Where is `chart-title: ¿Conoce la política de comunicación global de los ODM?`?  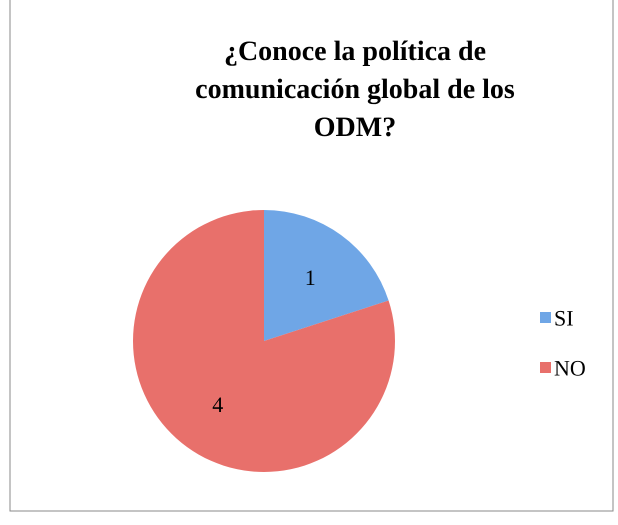
chart-title: ¿Conoce la política de comunicación global de los ODM? is located at coordinates (355, 89).